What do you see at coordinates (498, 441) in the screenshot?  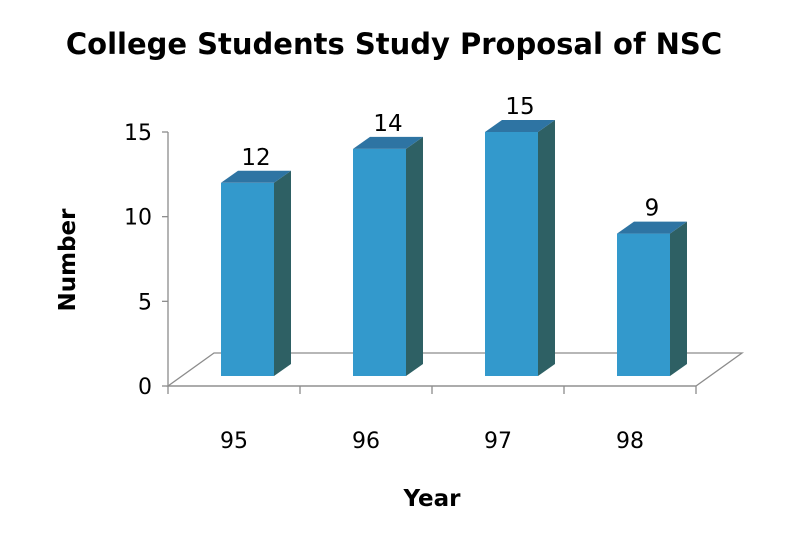 I see `x-tick-label: 97` at bounding box center [498, 441].